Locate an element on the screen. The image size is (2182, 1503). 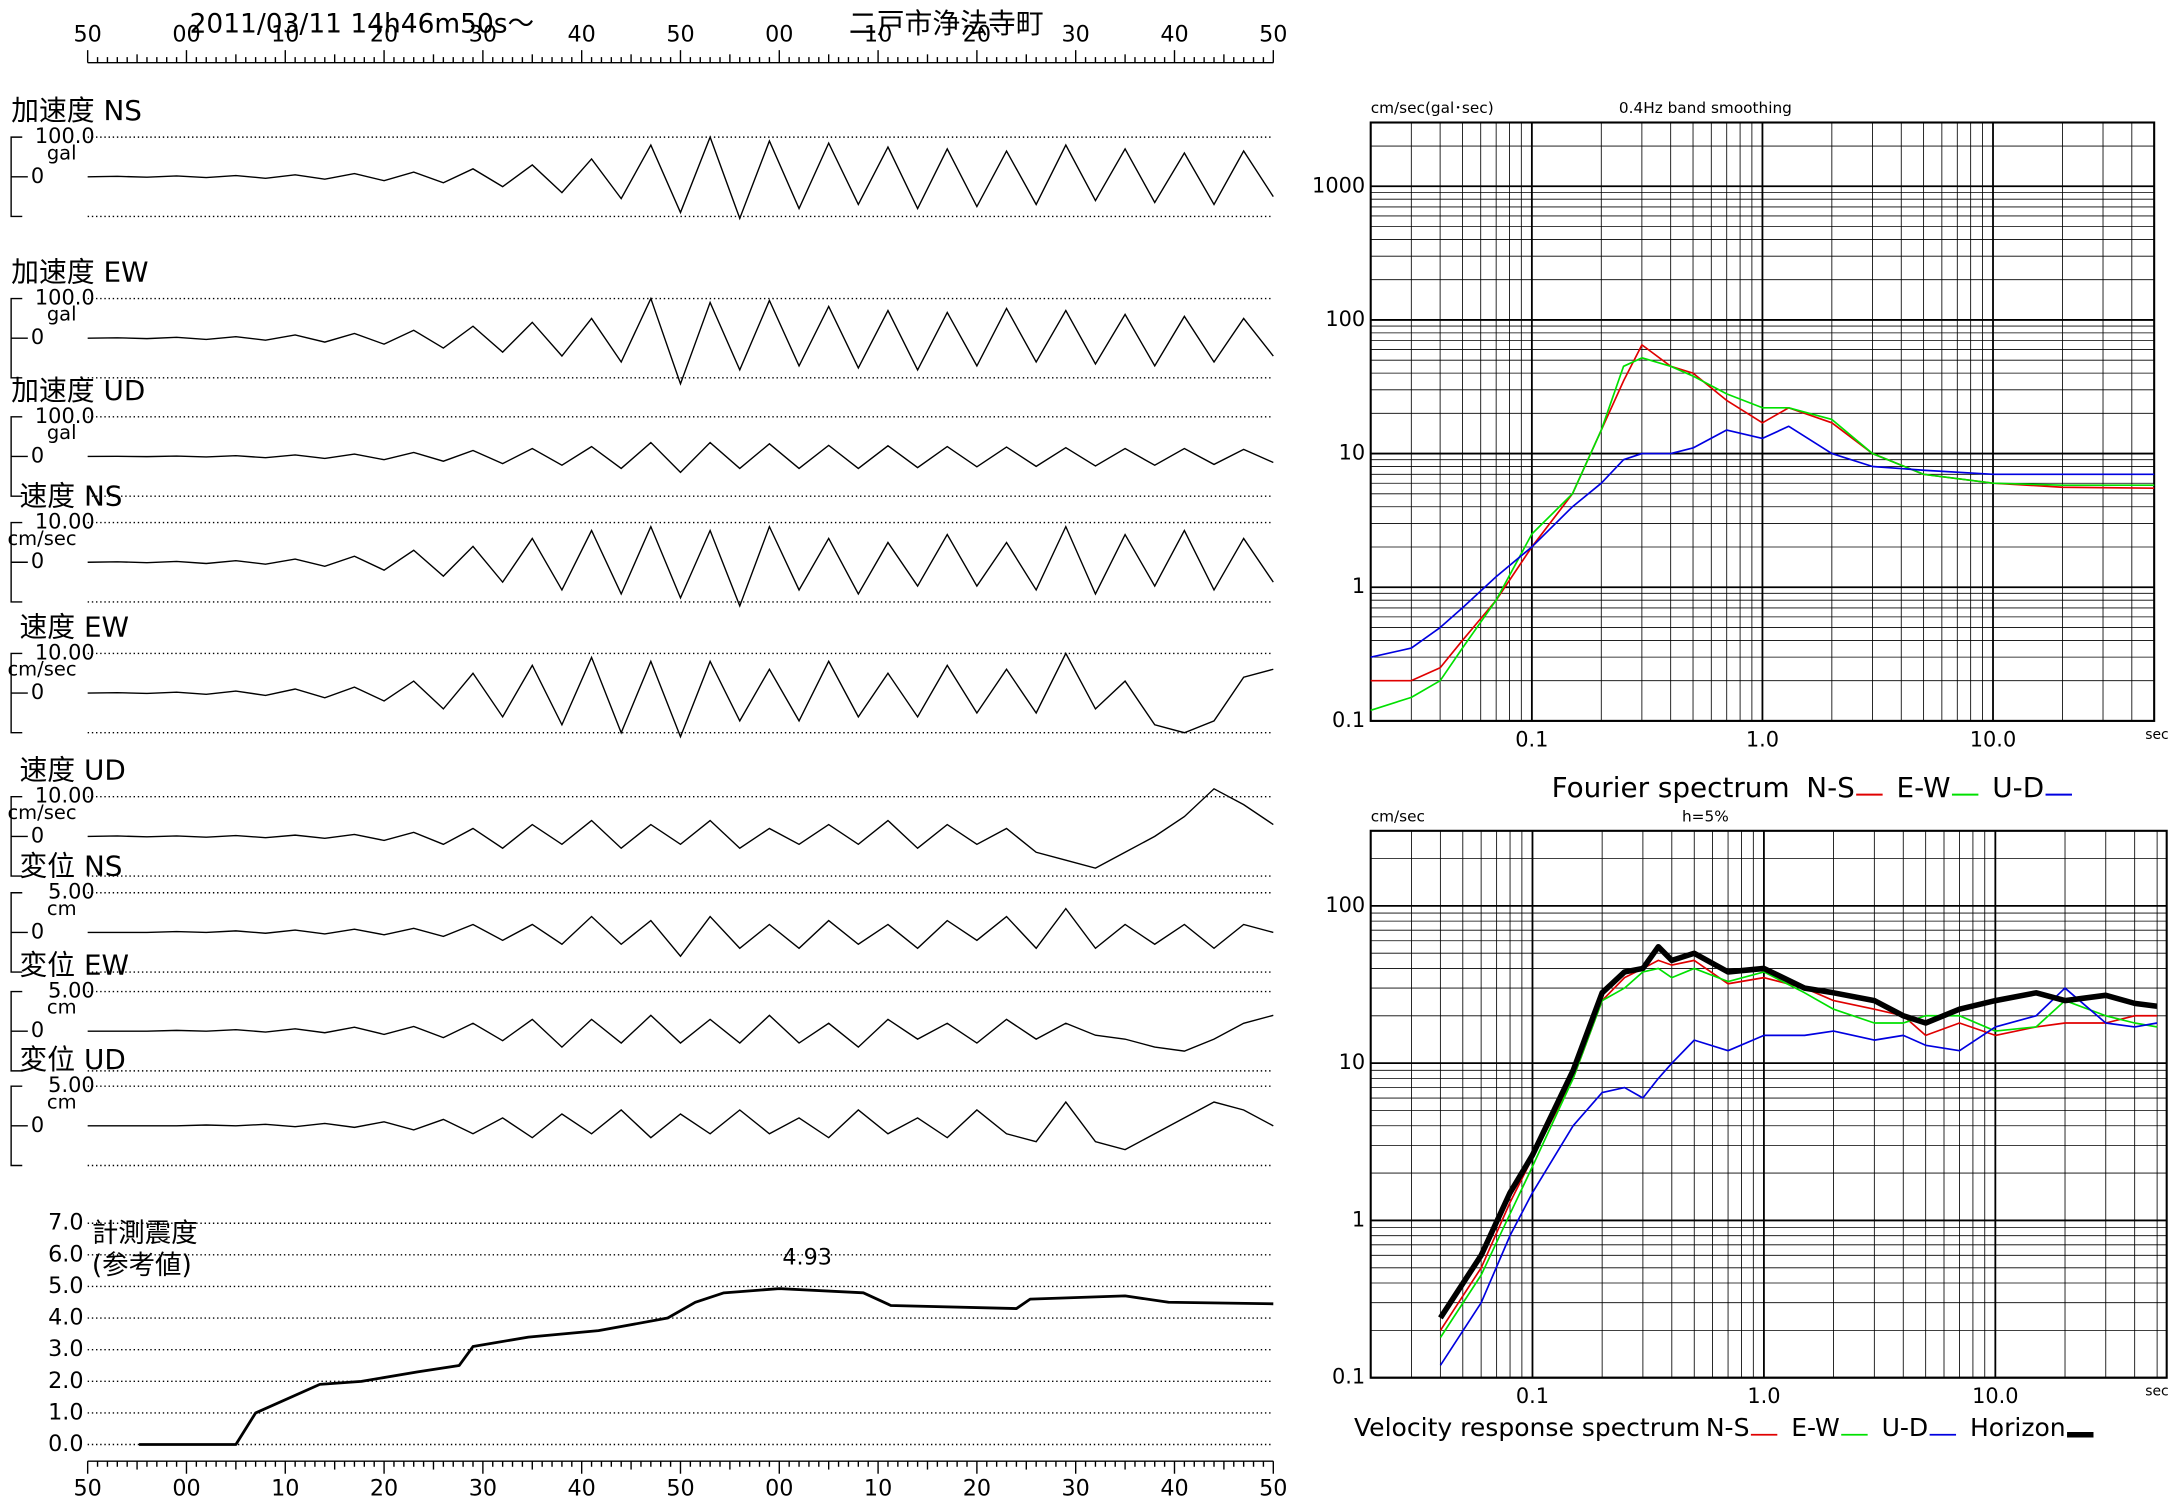
x-tick-label: 20 is located at coordinates (977, 34).